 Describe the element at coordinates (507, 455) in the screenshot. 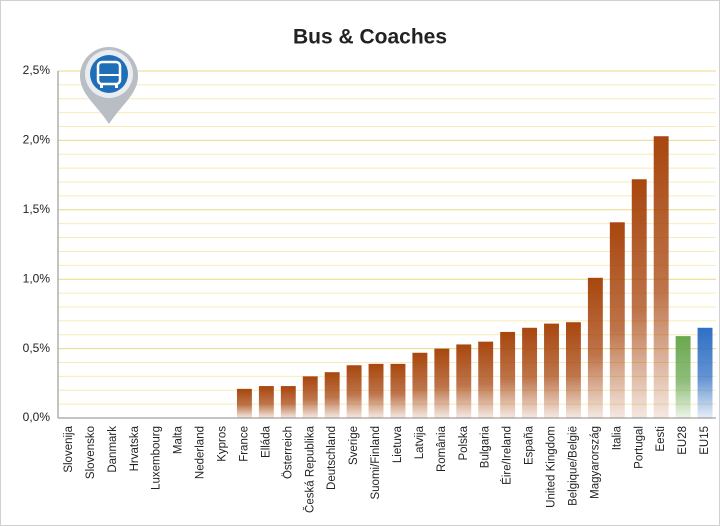

I see `x-tick-label: Éire/Ireland` at that location.